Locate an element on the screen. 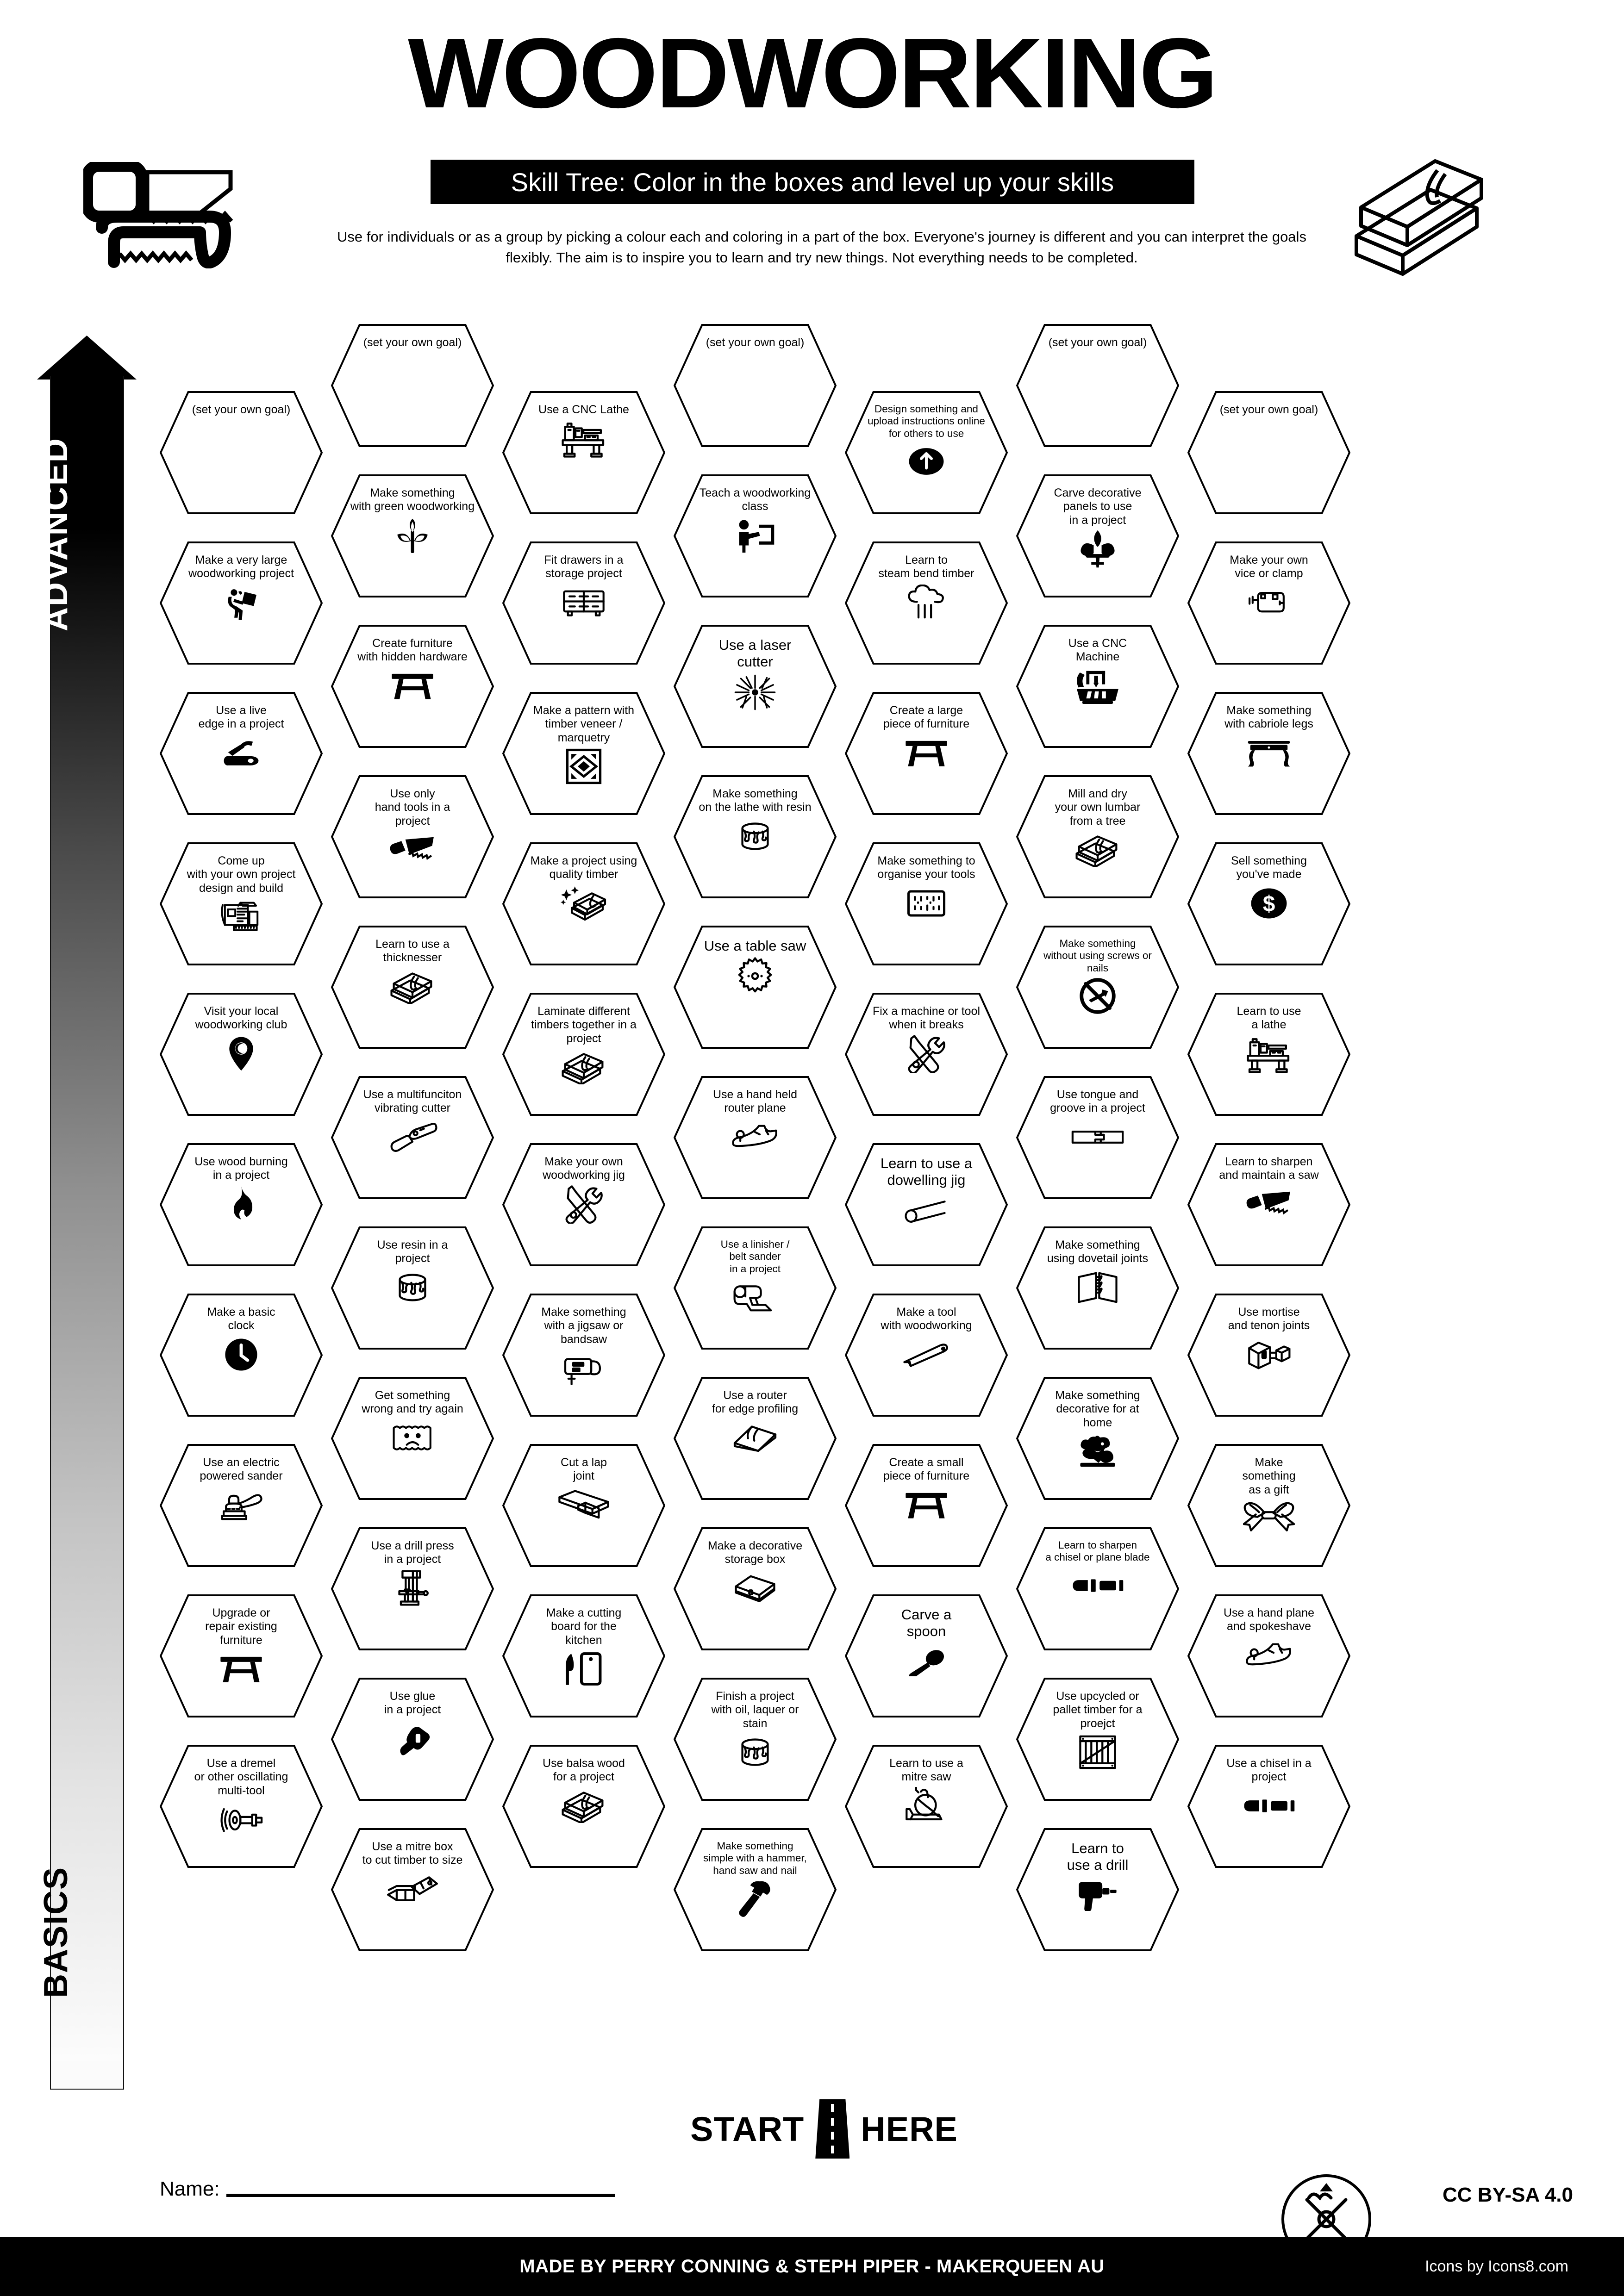  skill-hex: Make something with a jigsaw or bandsaw is located at coordinates (583, 1355).